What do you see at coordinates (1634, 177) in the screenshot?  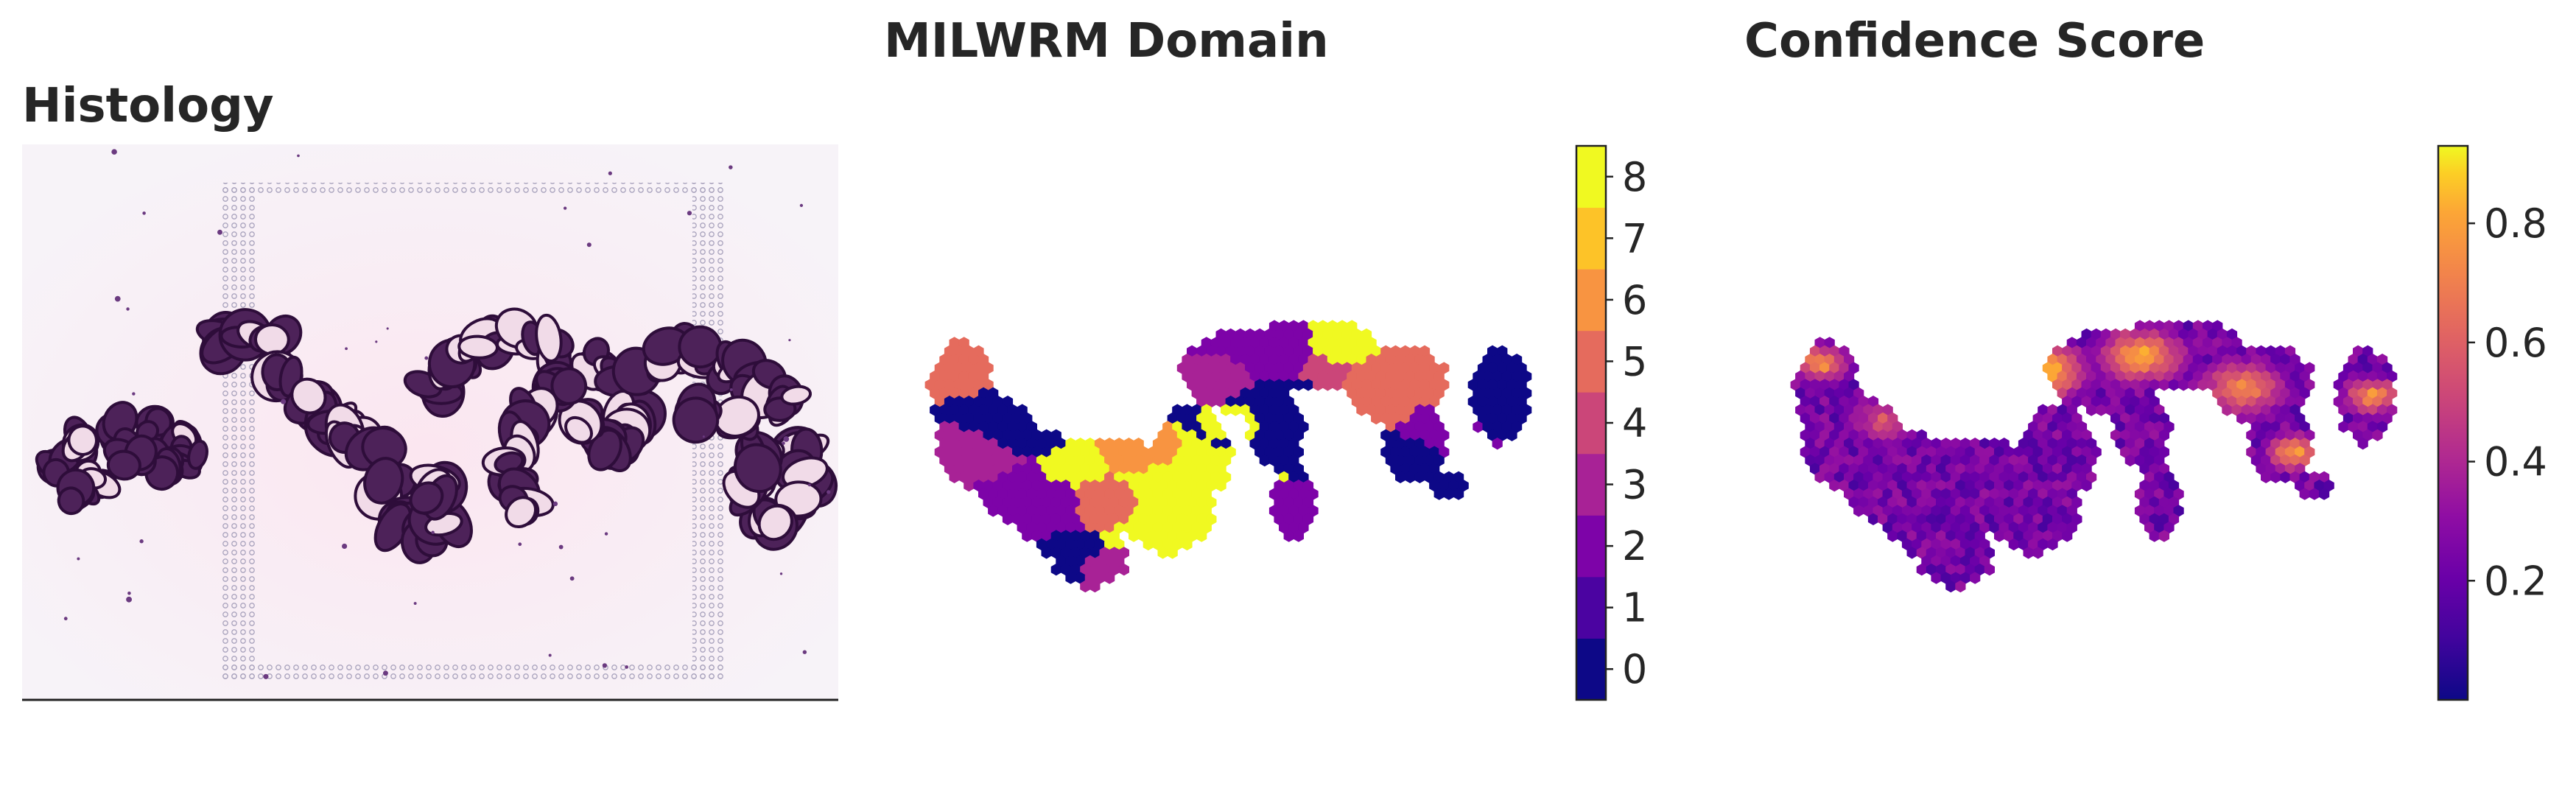 I see `colorbar-tick-label: 8` at bounding box center [1634, 177].